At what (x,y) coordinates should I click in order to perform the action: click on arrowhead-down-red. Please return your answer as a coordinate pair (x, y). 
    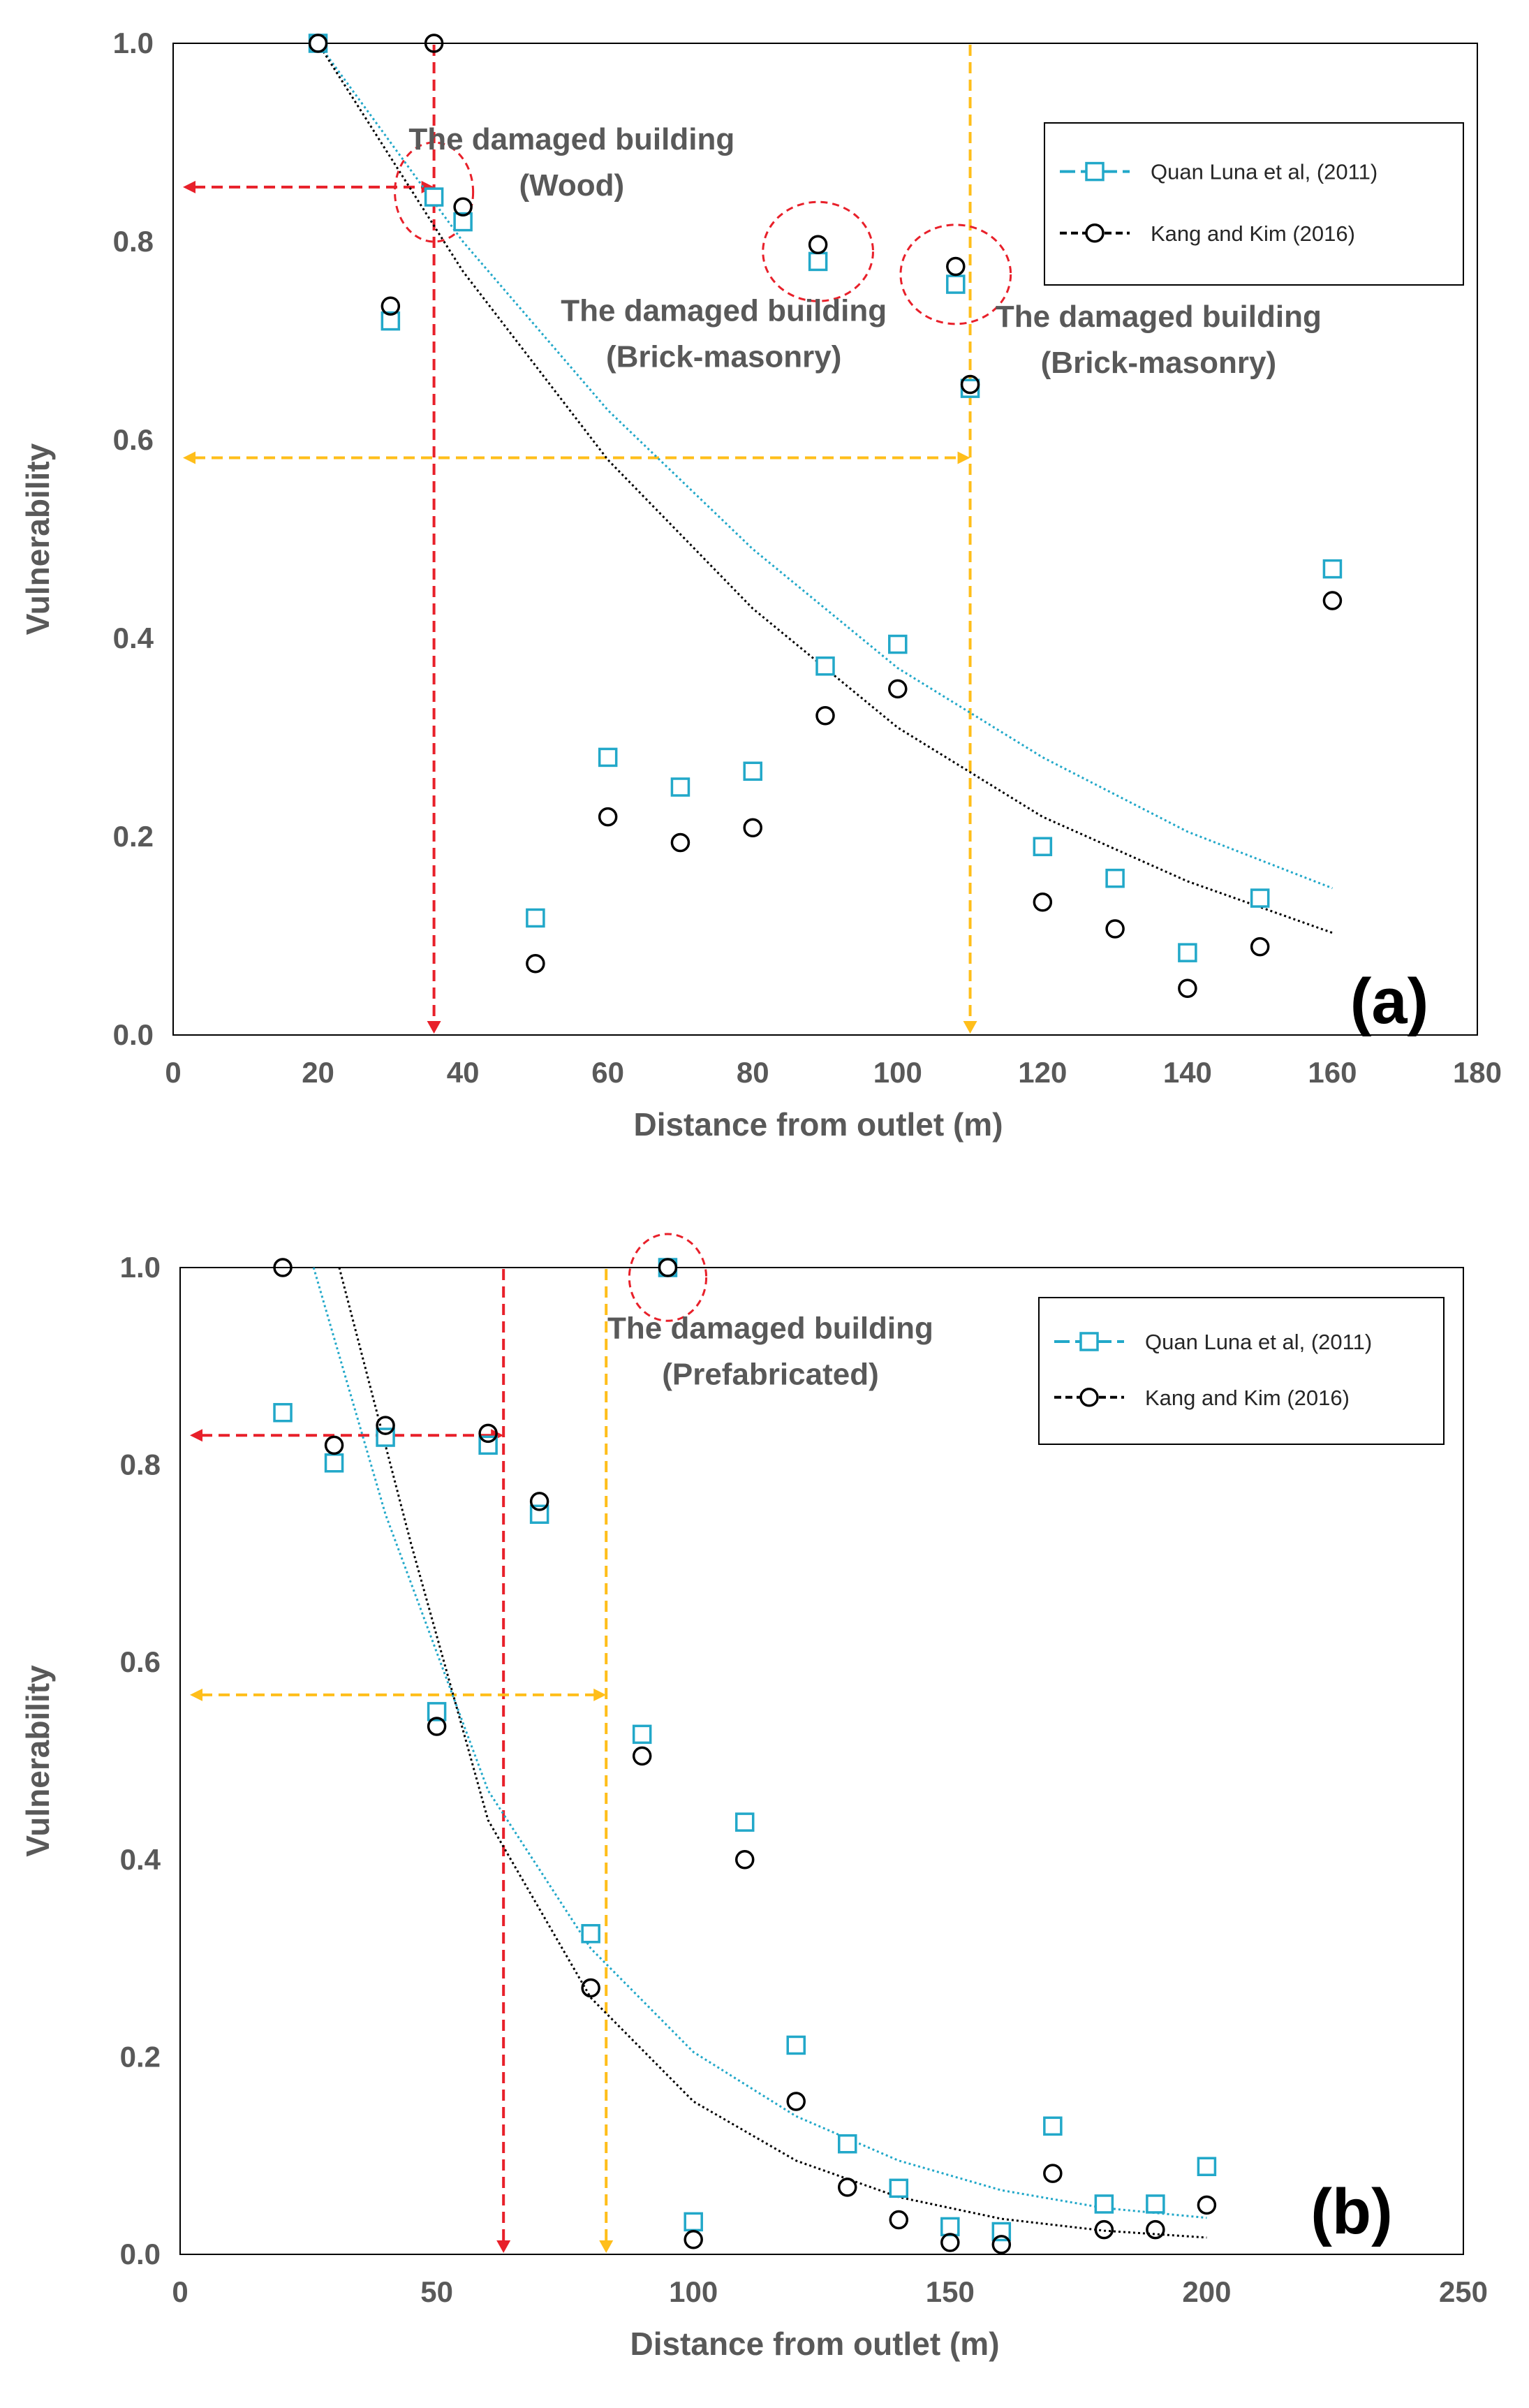
    Looking at the image, I should click on (504, 2246).